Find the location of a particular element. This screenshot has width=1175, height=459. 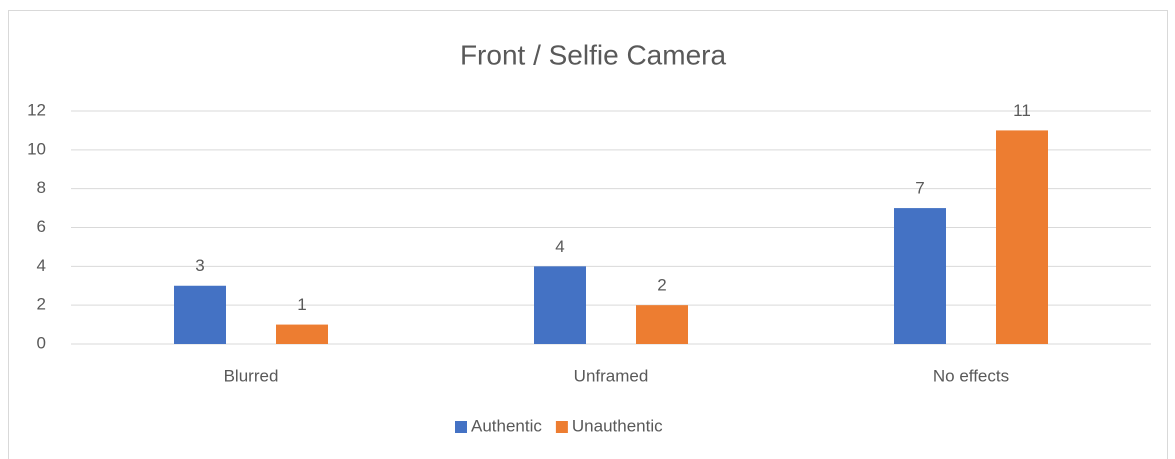

x-tick-label: No effects is located at coordinates (971, 375).